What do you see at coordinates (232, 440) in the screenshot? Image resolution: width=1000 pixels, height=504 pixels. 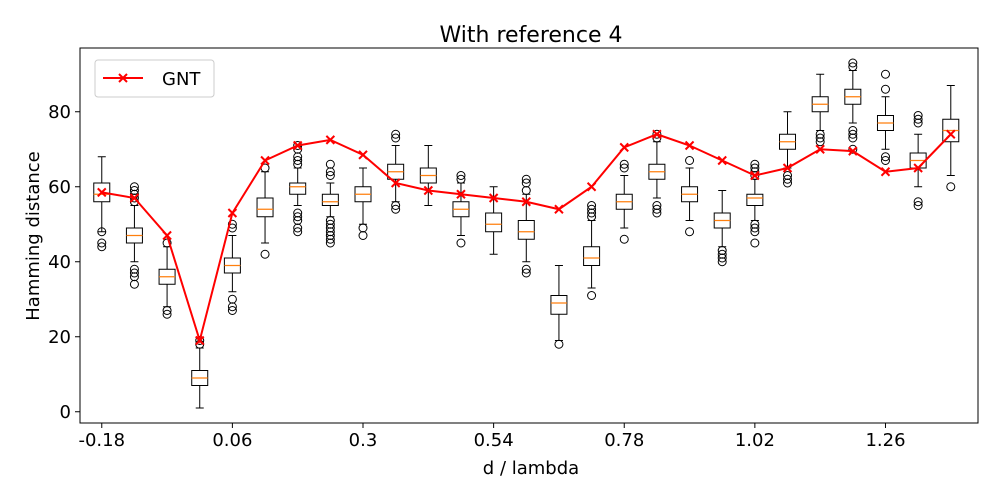 I see `x-tick-label: 0.06` at bounding box center [232, 440].